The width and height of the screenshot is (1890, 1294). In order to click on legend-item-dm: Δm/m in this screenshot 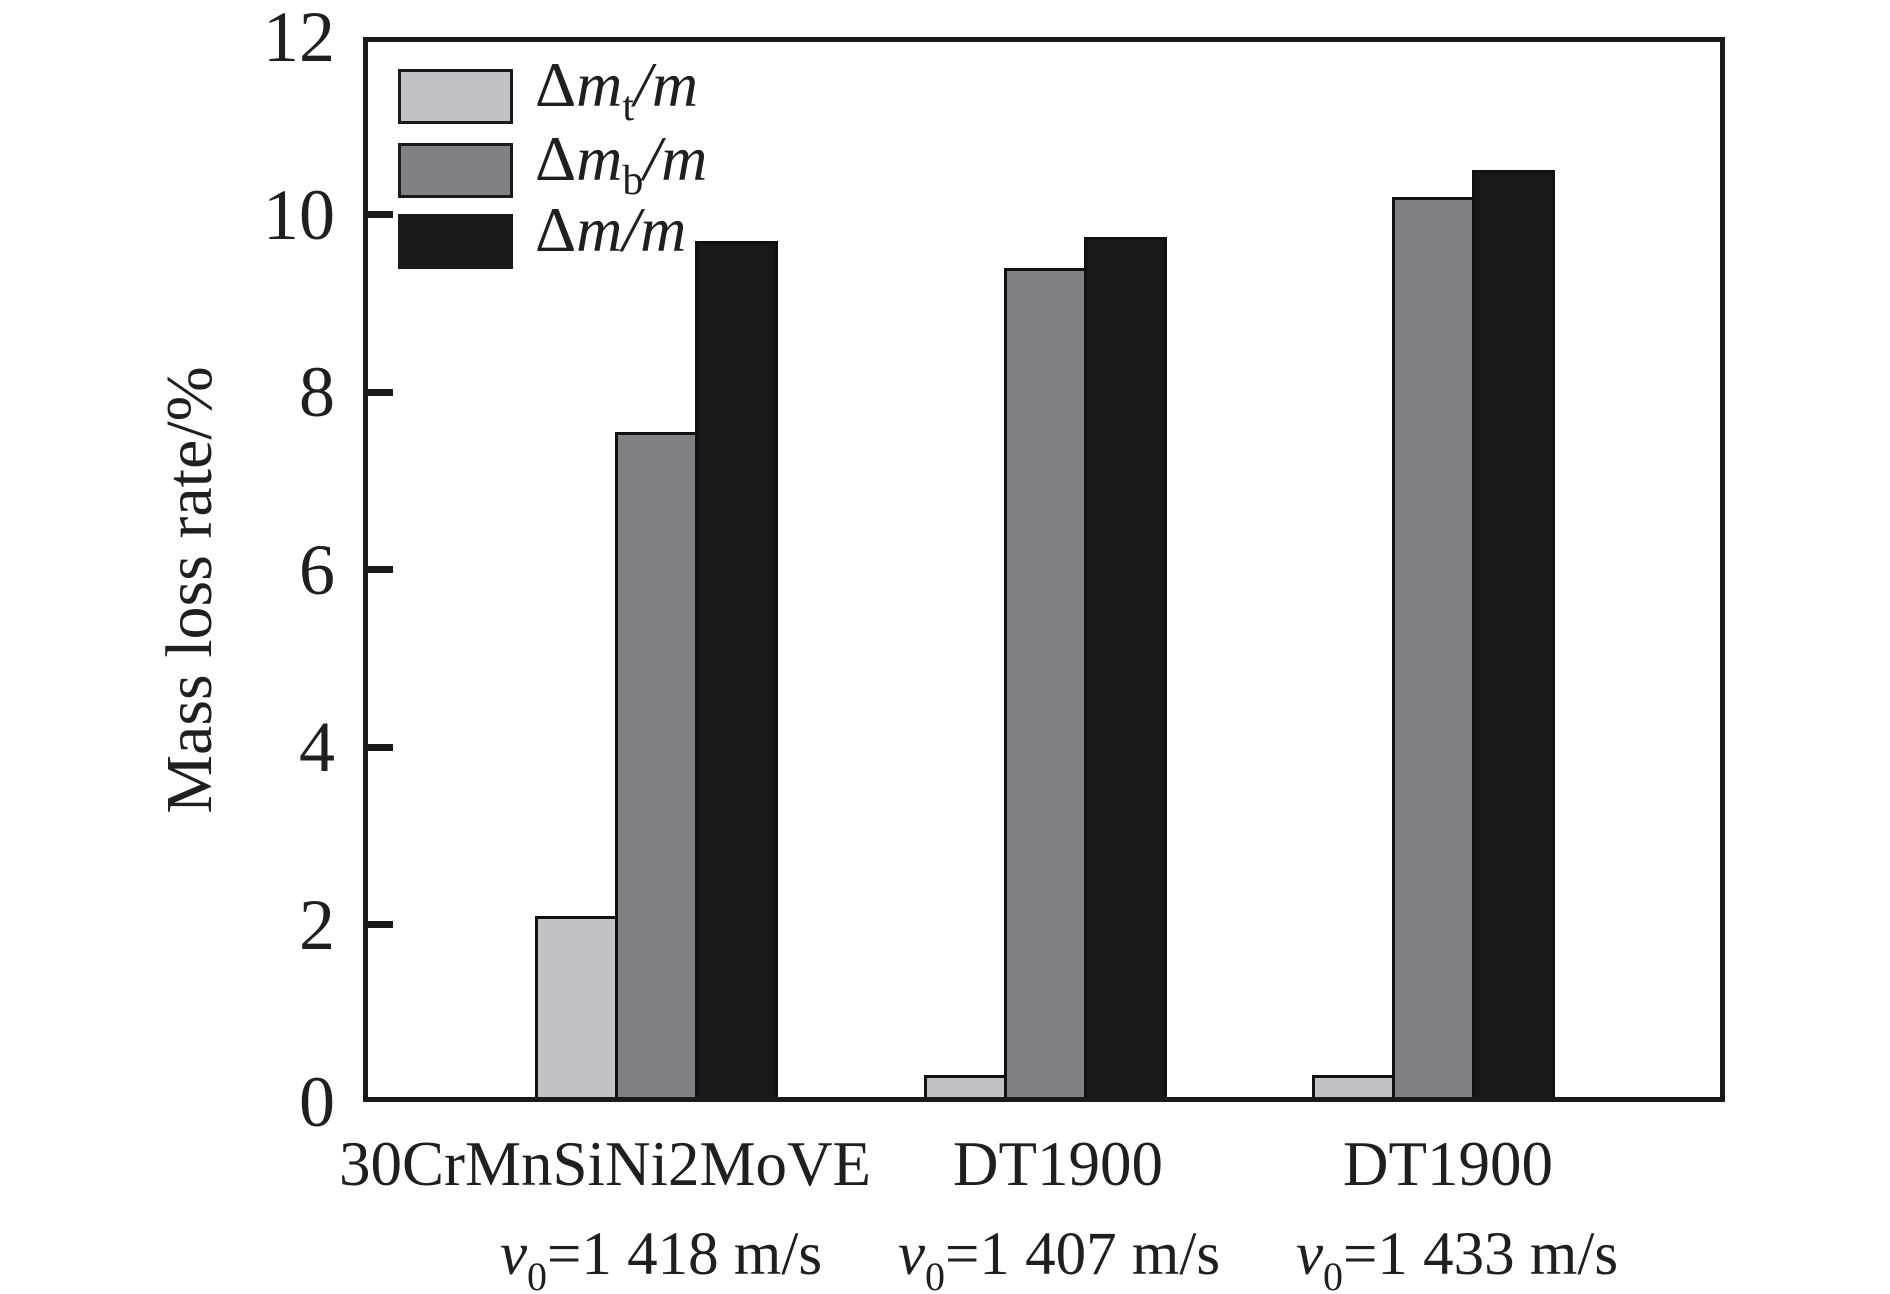, I will do `click(542, 241)`.